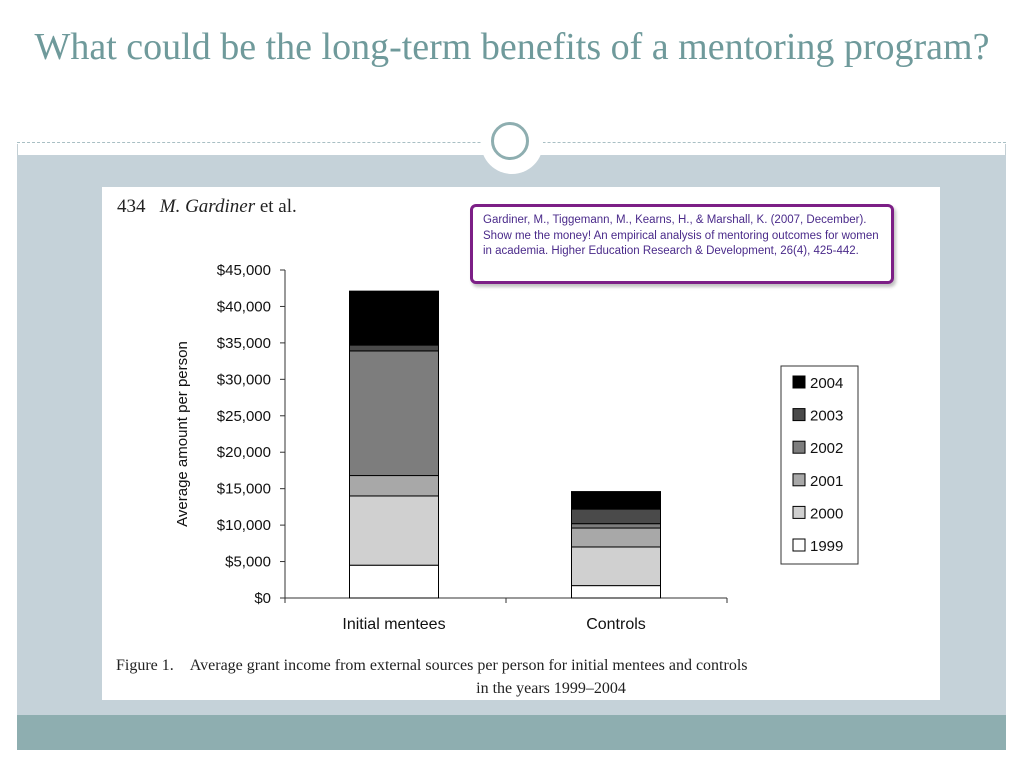  What do you see at coordinates (551, 688) in the screenshot?
I see `caption-line-2: in the years 1999–2004` at bounding box center [551, 688].